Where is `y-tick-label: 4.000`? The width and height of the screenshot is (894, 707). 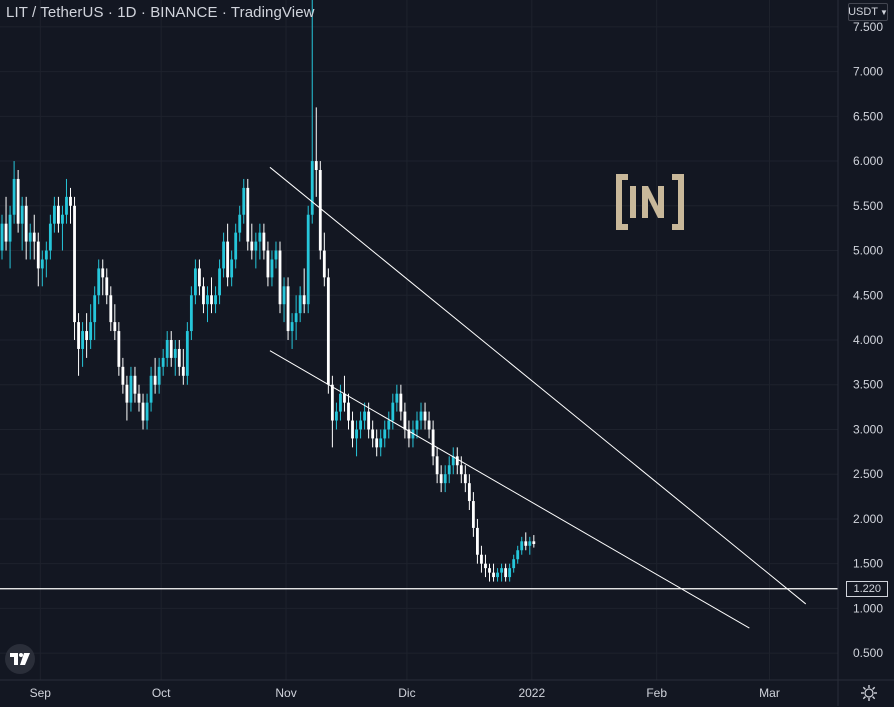
y-tick-label: 4.000 is located at coordinates (868, 340).